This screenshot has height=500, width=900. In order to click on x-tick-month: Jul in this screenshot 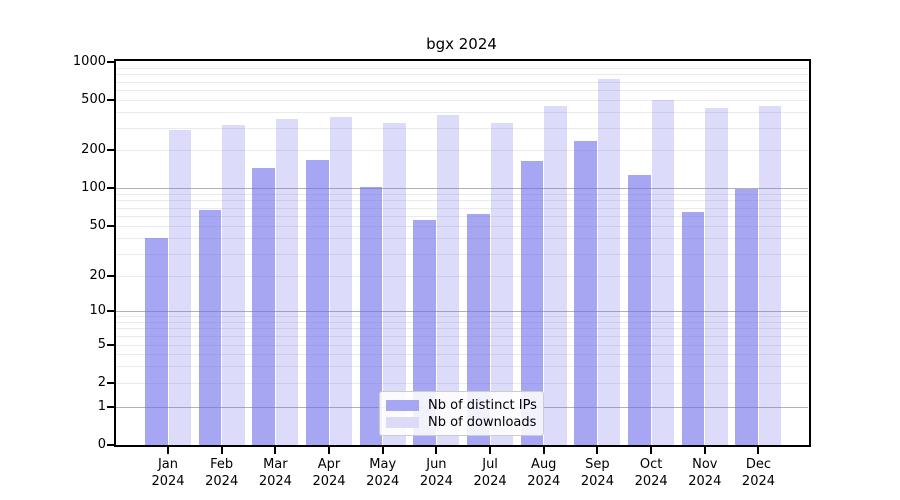, I will do `click(490, 464)`.